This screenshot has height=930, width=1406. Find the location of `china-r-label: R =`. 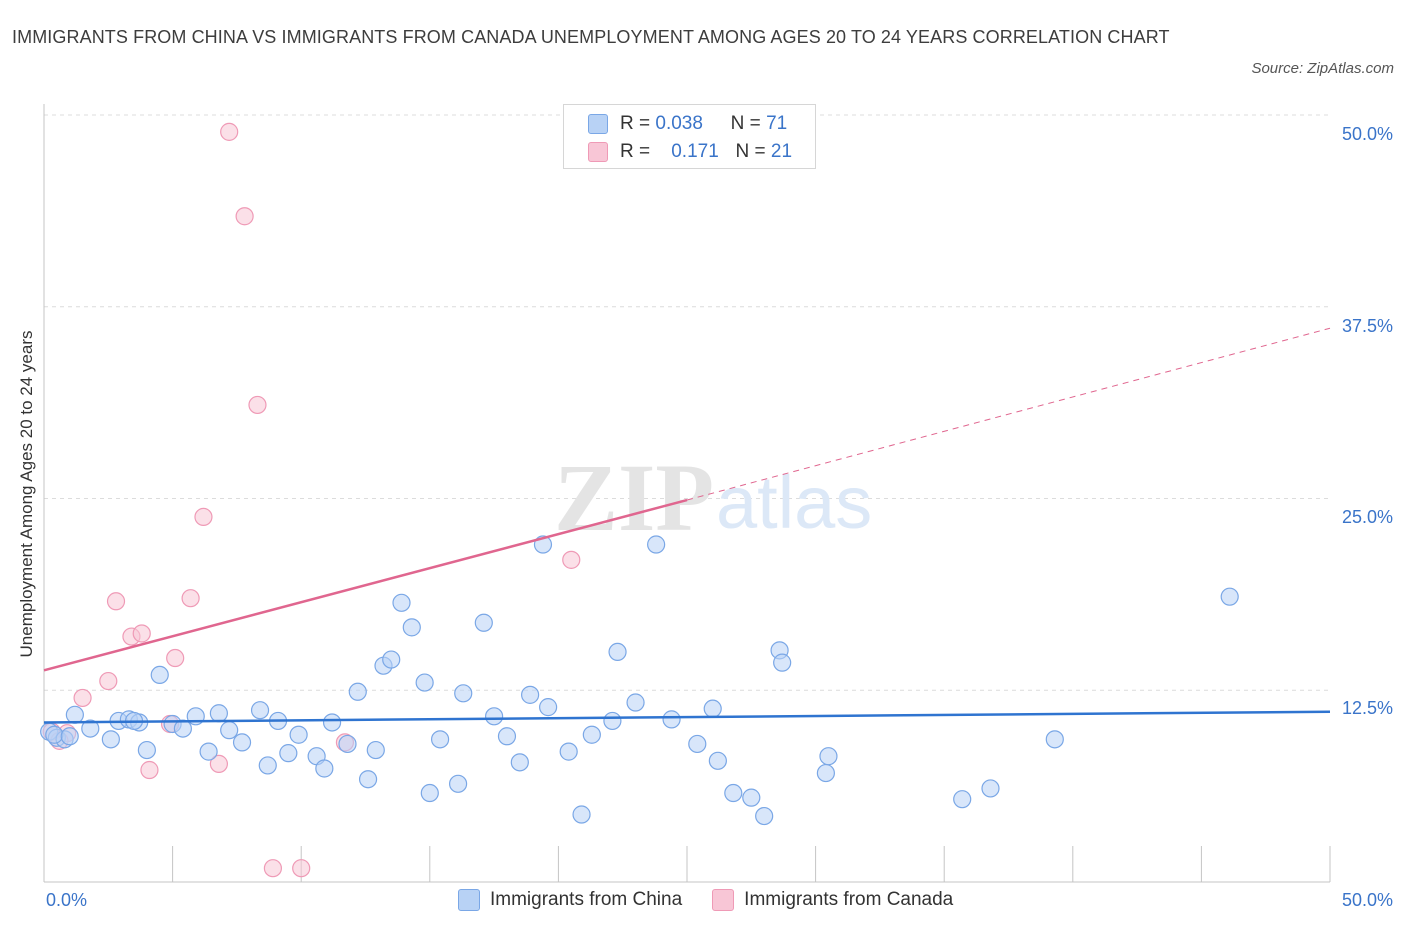

china-r-label: R = is located at coordinates (635, 123).